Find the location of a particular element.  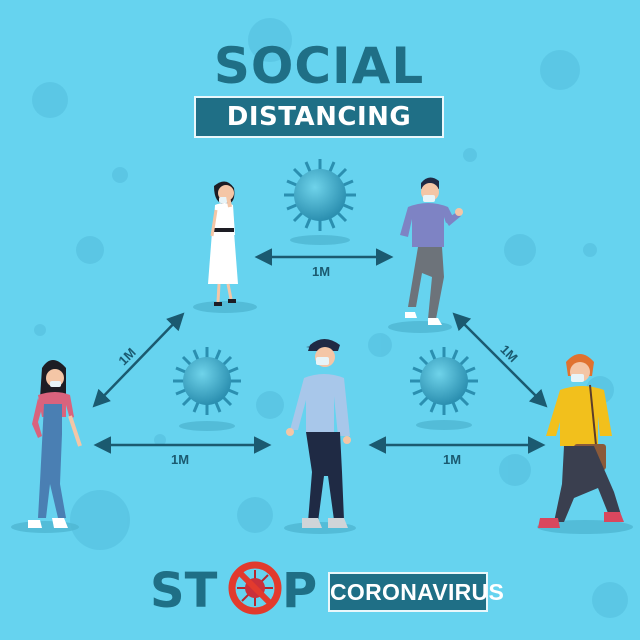

person-man-cap is located at coordinates (318, 433).